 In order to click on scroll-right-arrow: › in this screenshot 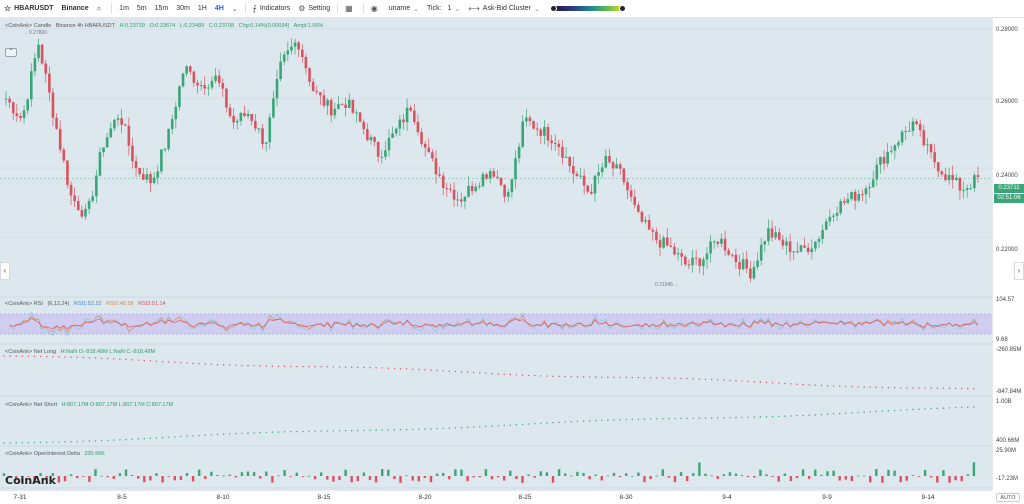, I will do `click(1019, 271)`.